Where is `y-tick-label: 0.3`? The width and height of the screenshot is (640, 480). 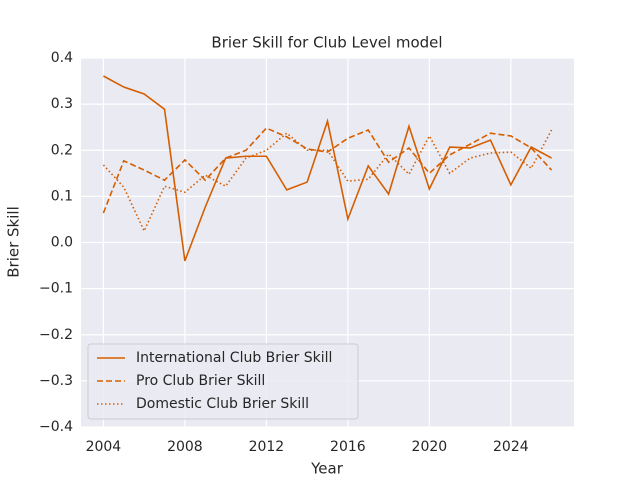
y-tick-label: 0.3 is located at coordinates (62, 104).